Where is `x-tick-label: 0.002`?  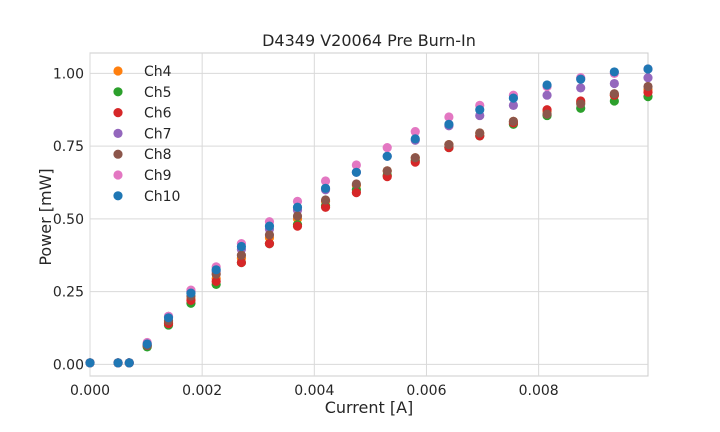 x-tick-label: 0.002 is located at coordinates (202, 391).